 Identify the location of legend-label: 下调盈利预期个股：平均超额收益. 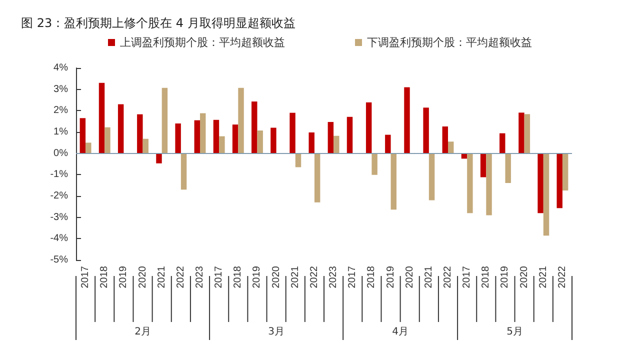
(449, 42).